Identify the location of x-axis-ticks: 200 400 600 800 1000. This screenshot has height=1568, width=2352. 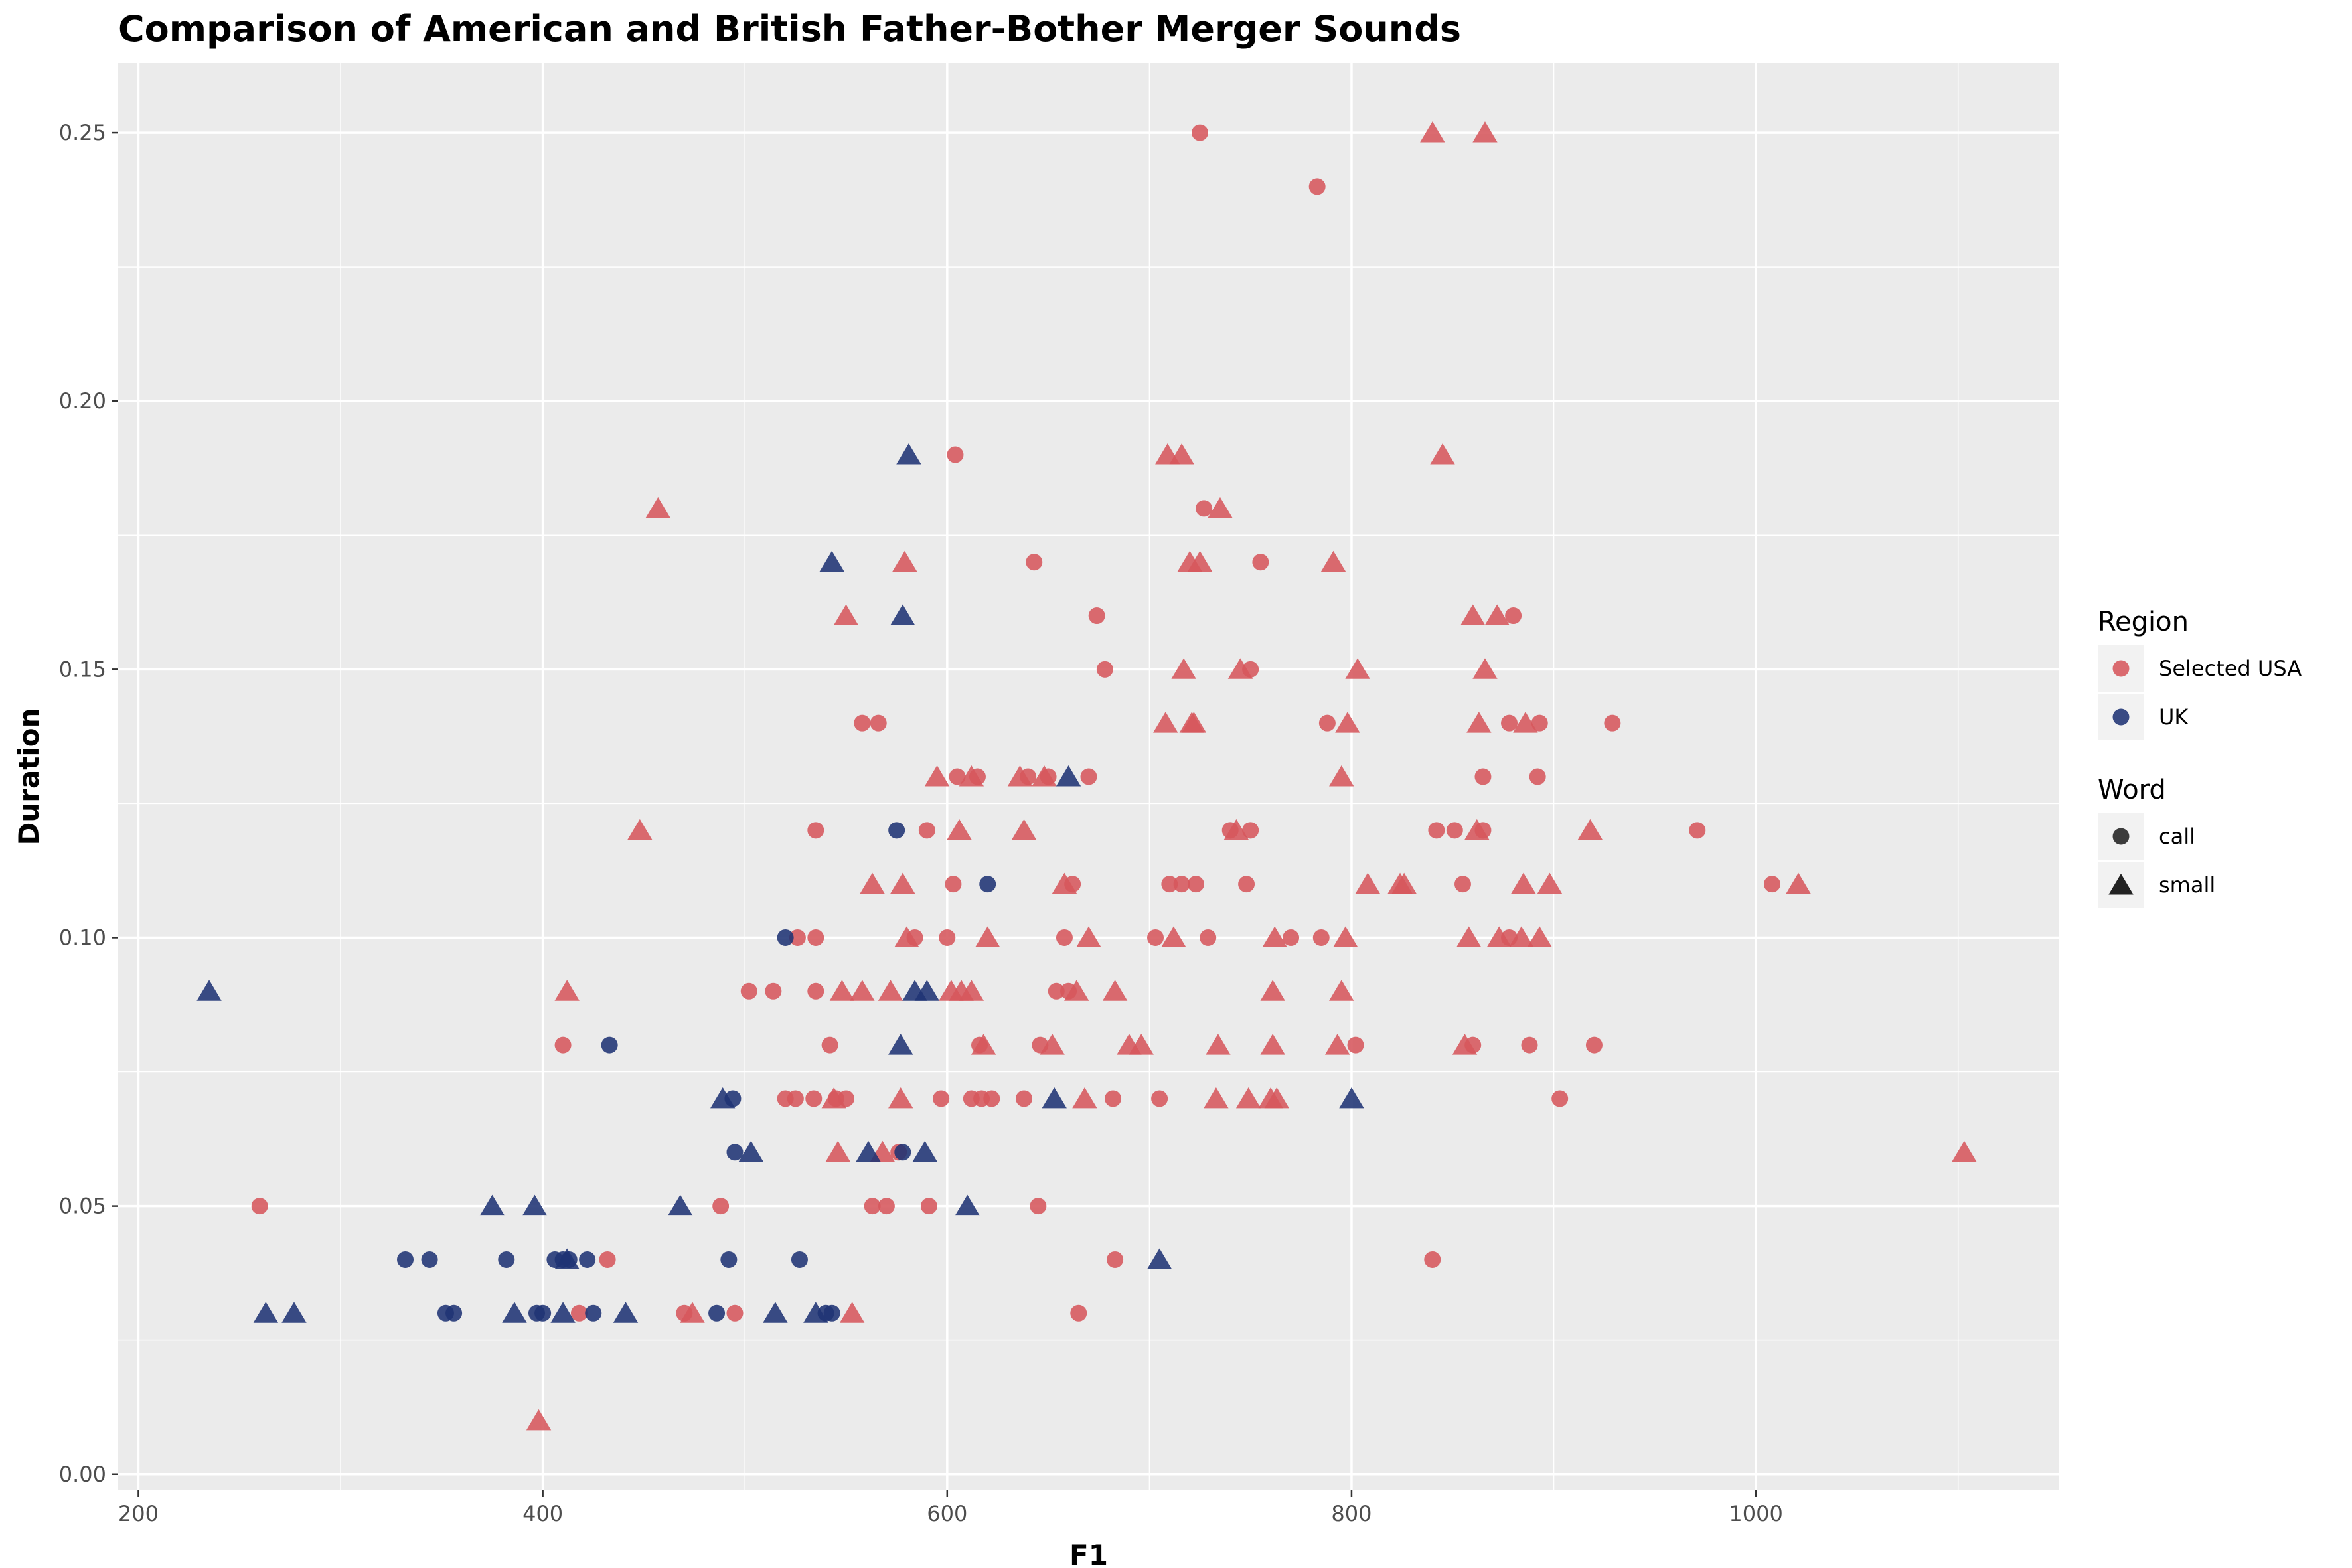
(951, 1508).